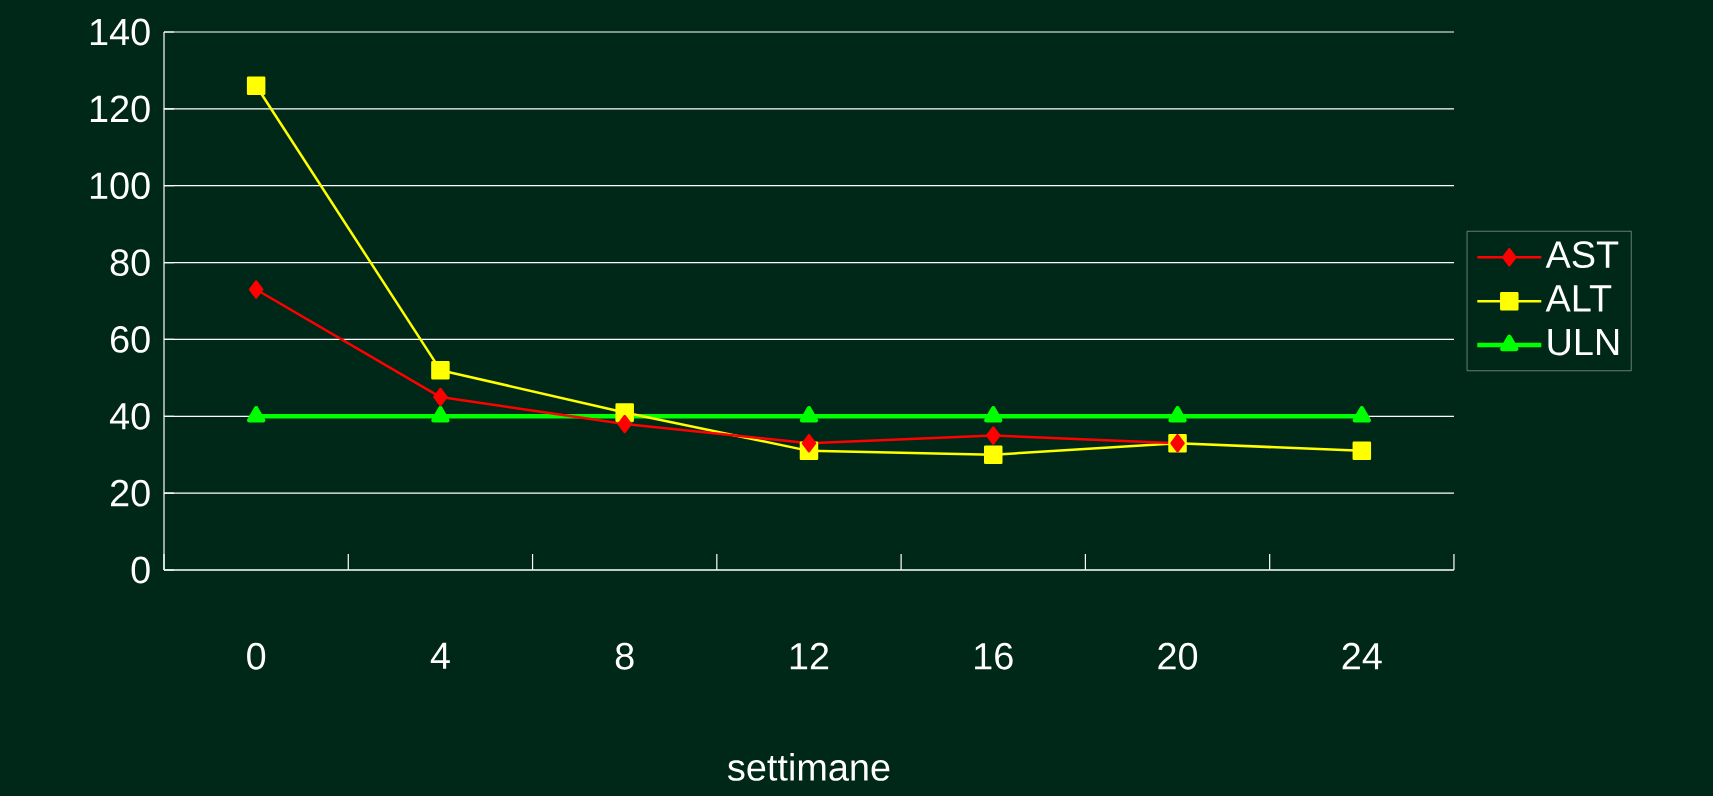 This screenshot has height=796, width=1713. I want to click on y-tick-label: 140, so click(120, 32).